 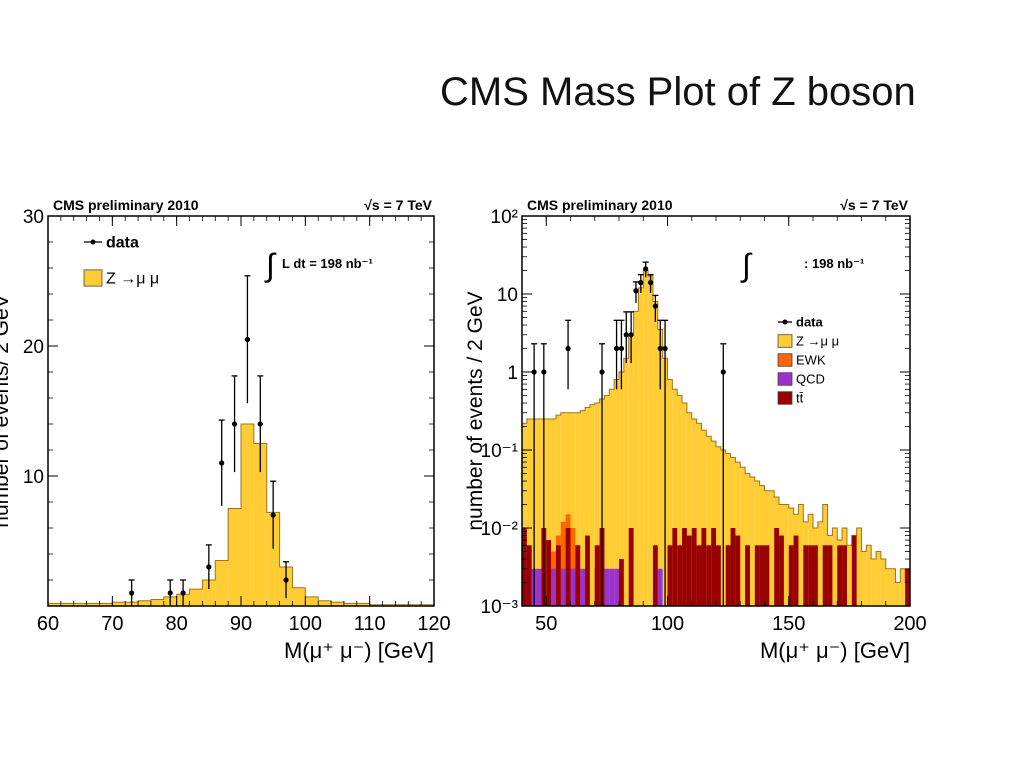 What do you see at coordinates (788, 624) in the screenshot?
I see `x-tick-label: 150` at bounding box center [788, 624].